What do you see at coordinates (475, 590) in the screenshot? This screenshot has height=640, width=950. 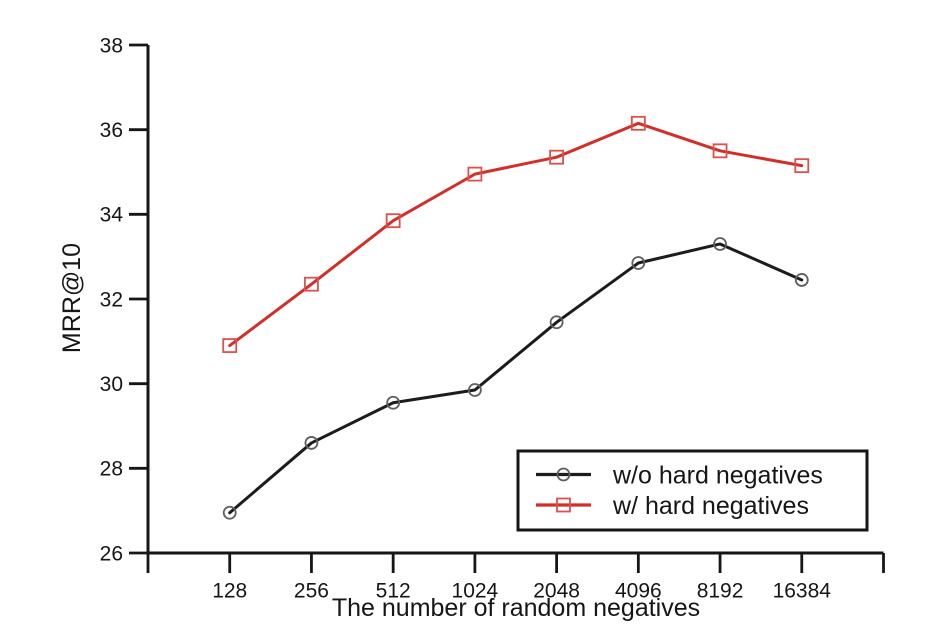 I see `x-tick-label: 1024` at bounding box center [475, 590].